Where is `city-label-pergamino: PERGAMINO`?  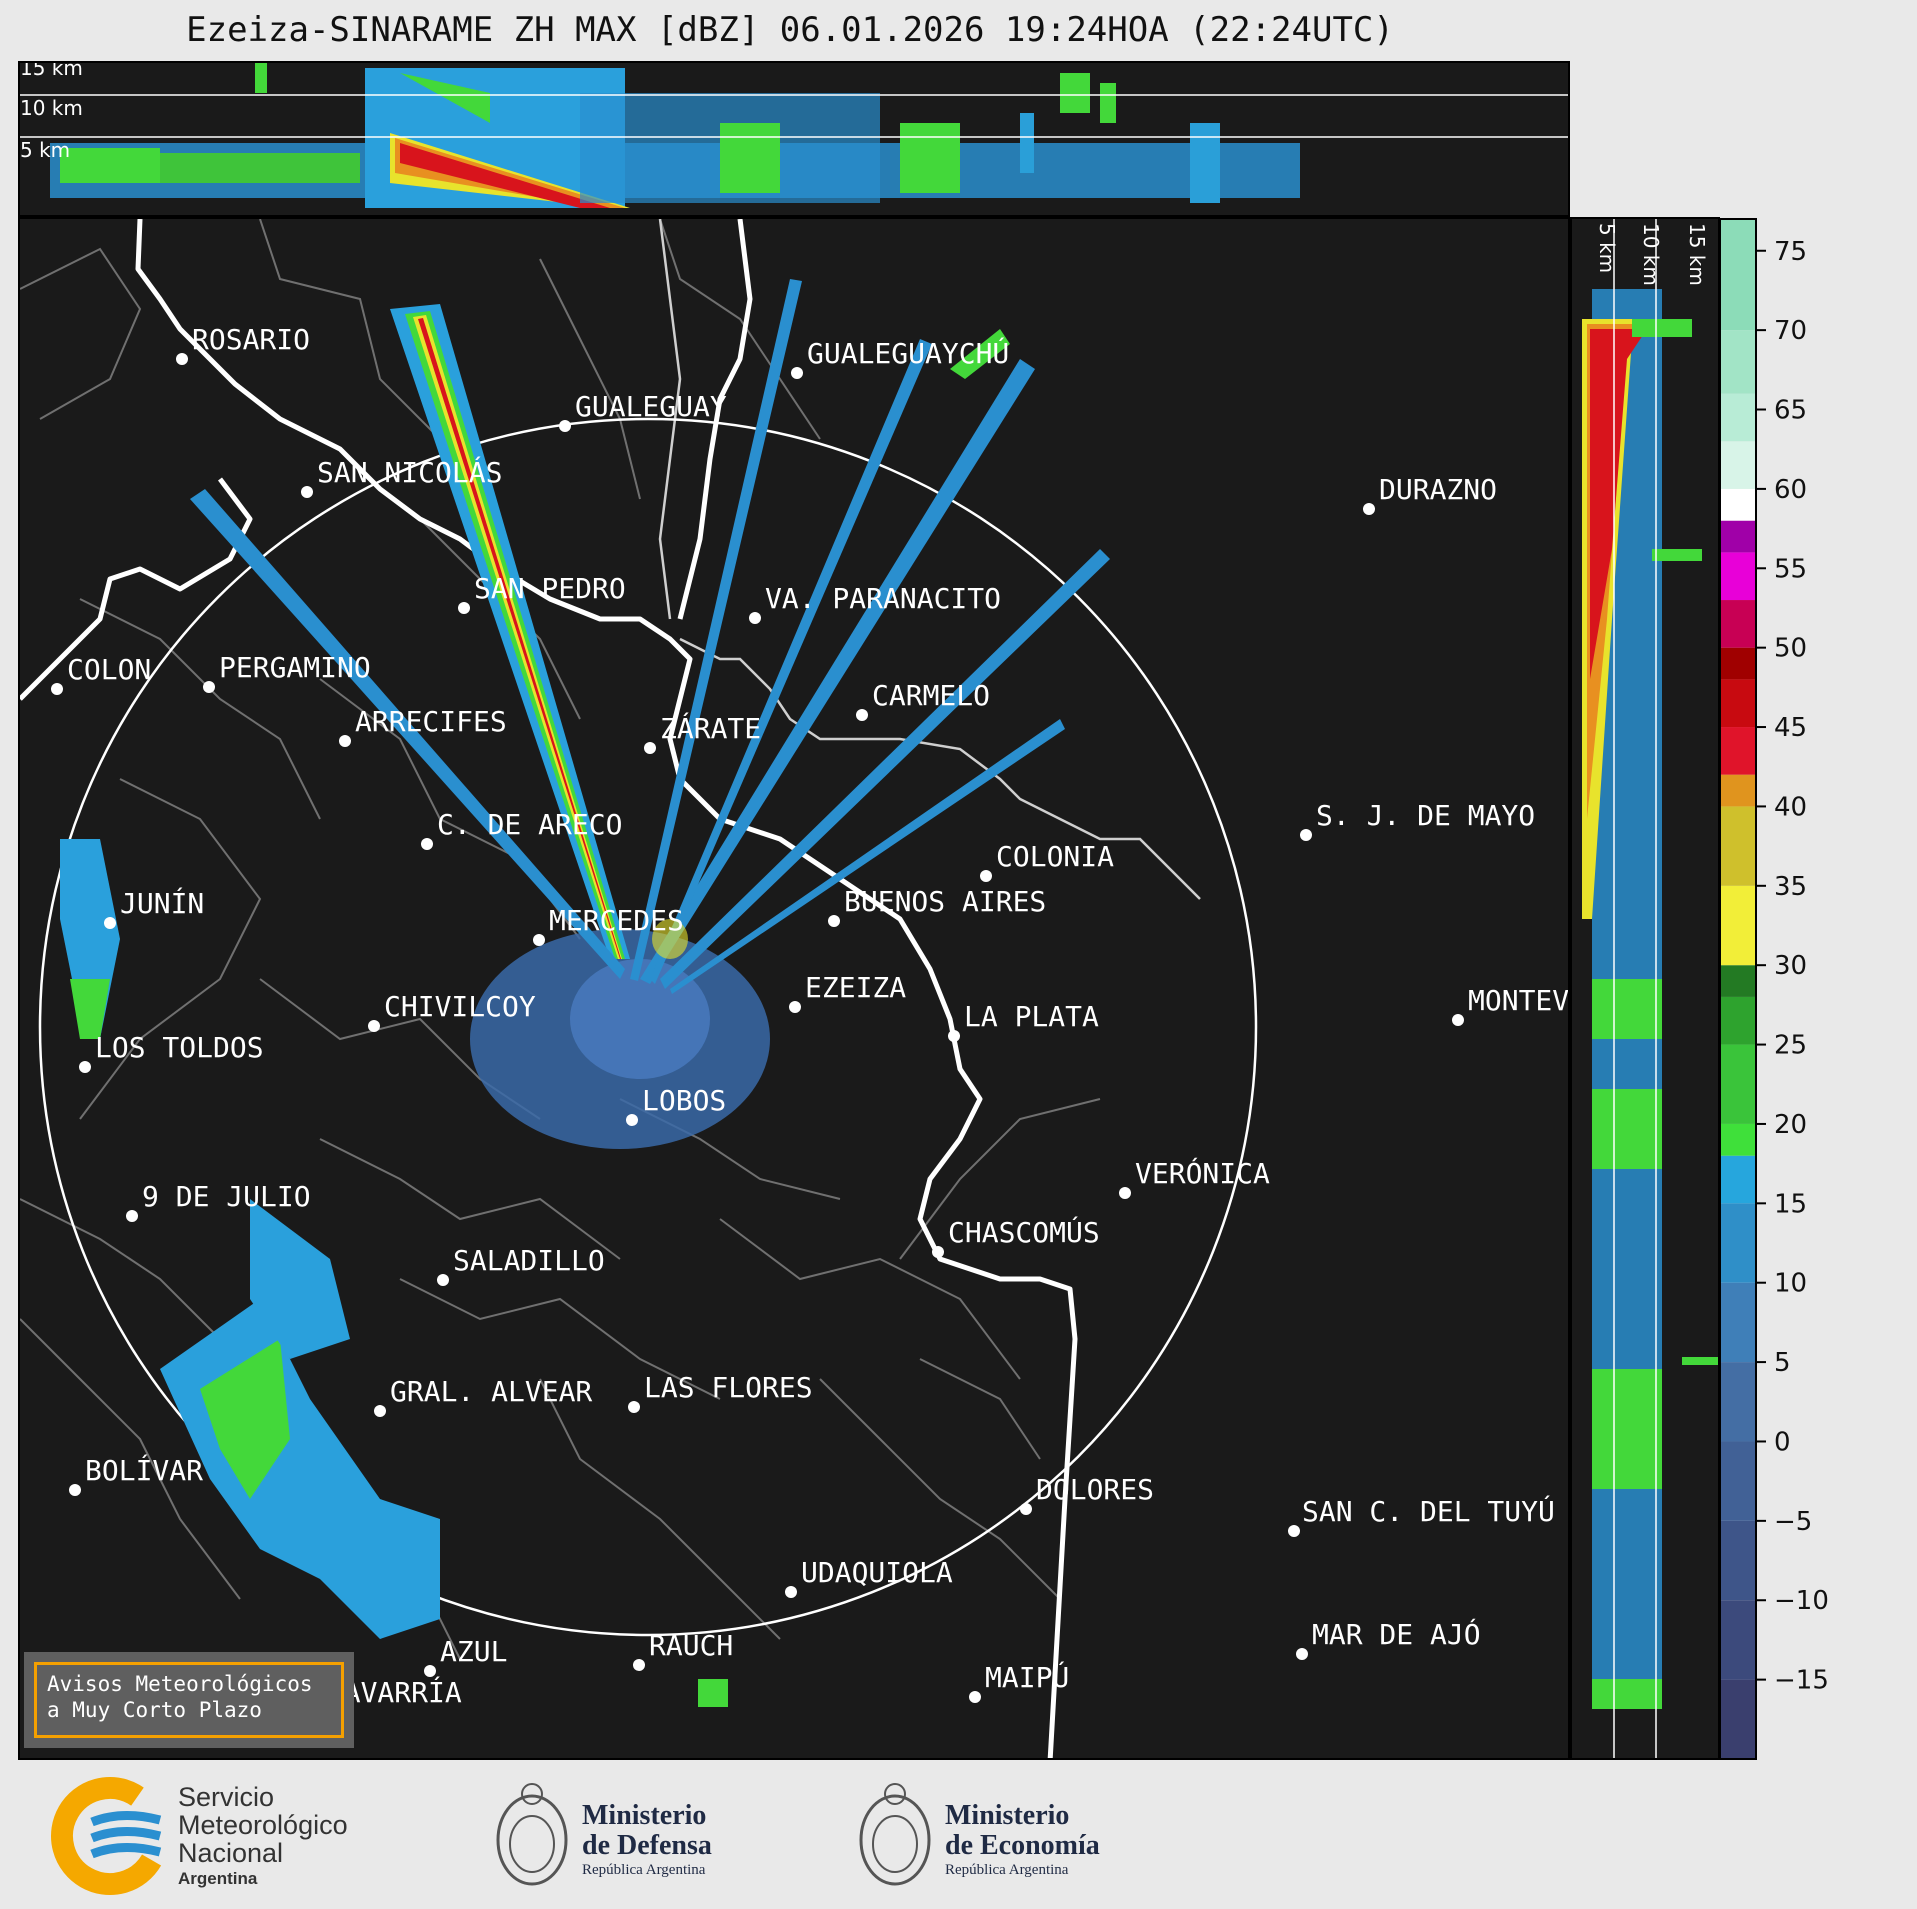
city-label-pergamino: PERGAMINO is located at coordinates (295, 667).